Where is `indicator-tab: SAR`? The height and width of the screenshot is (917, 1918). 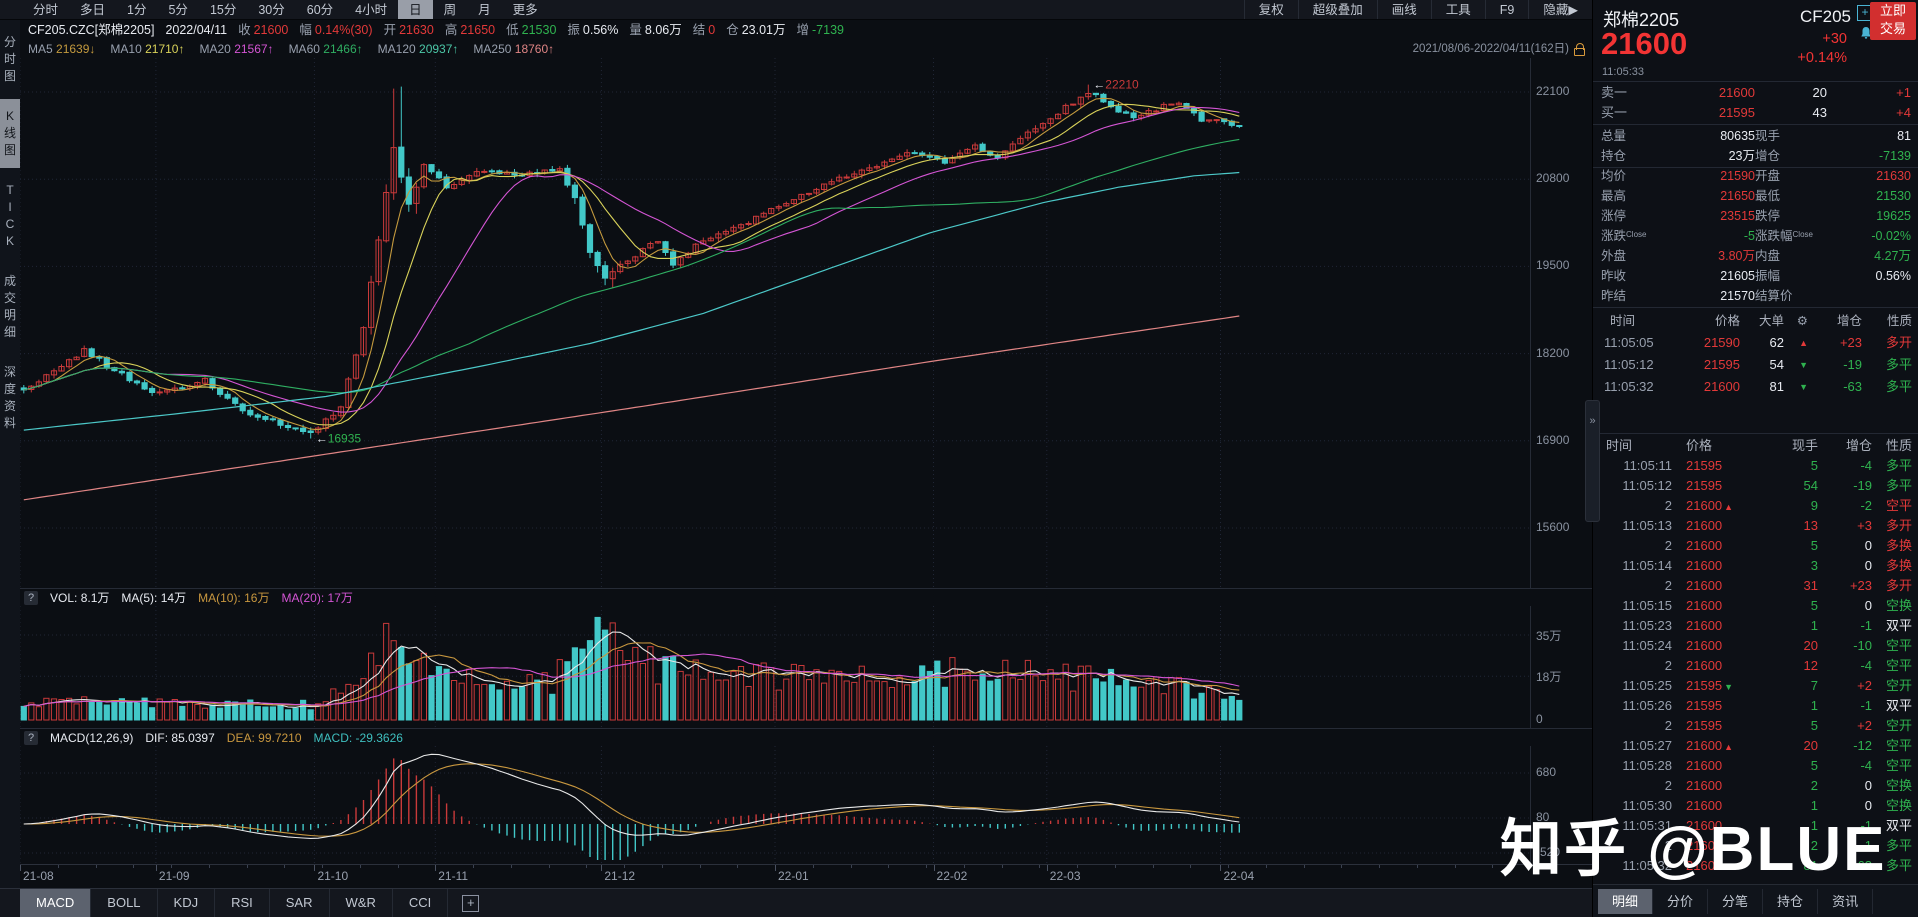
indicator-tab: SAR is located at coordinates (300, 903).